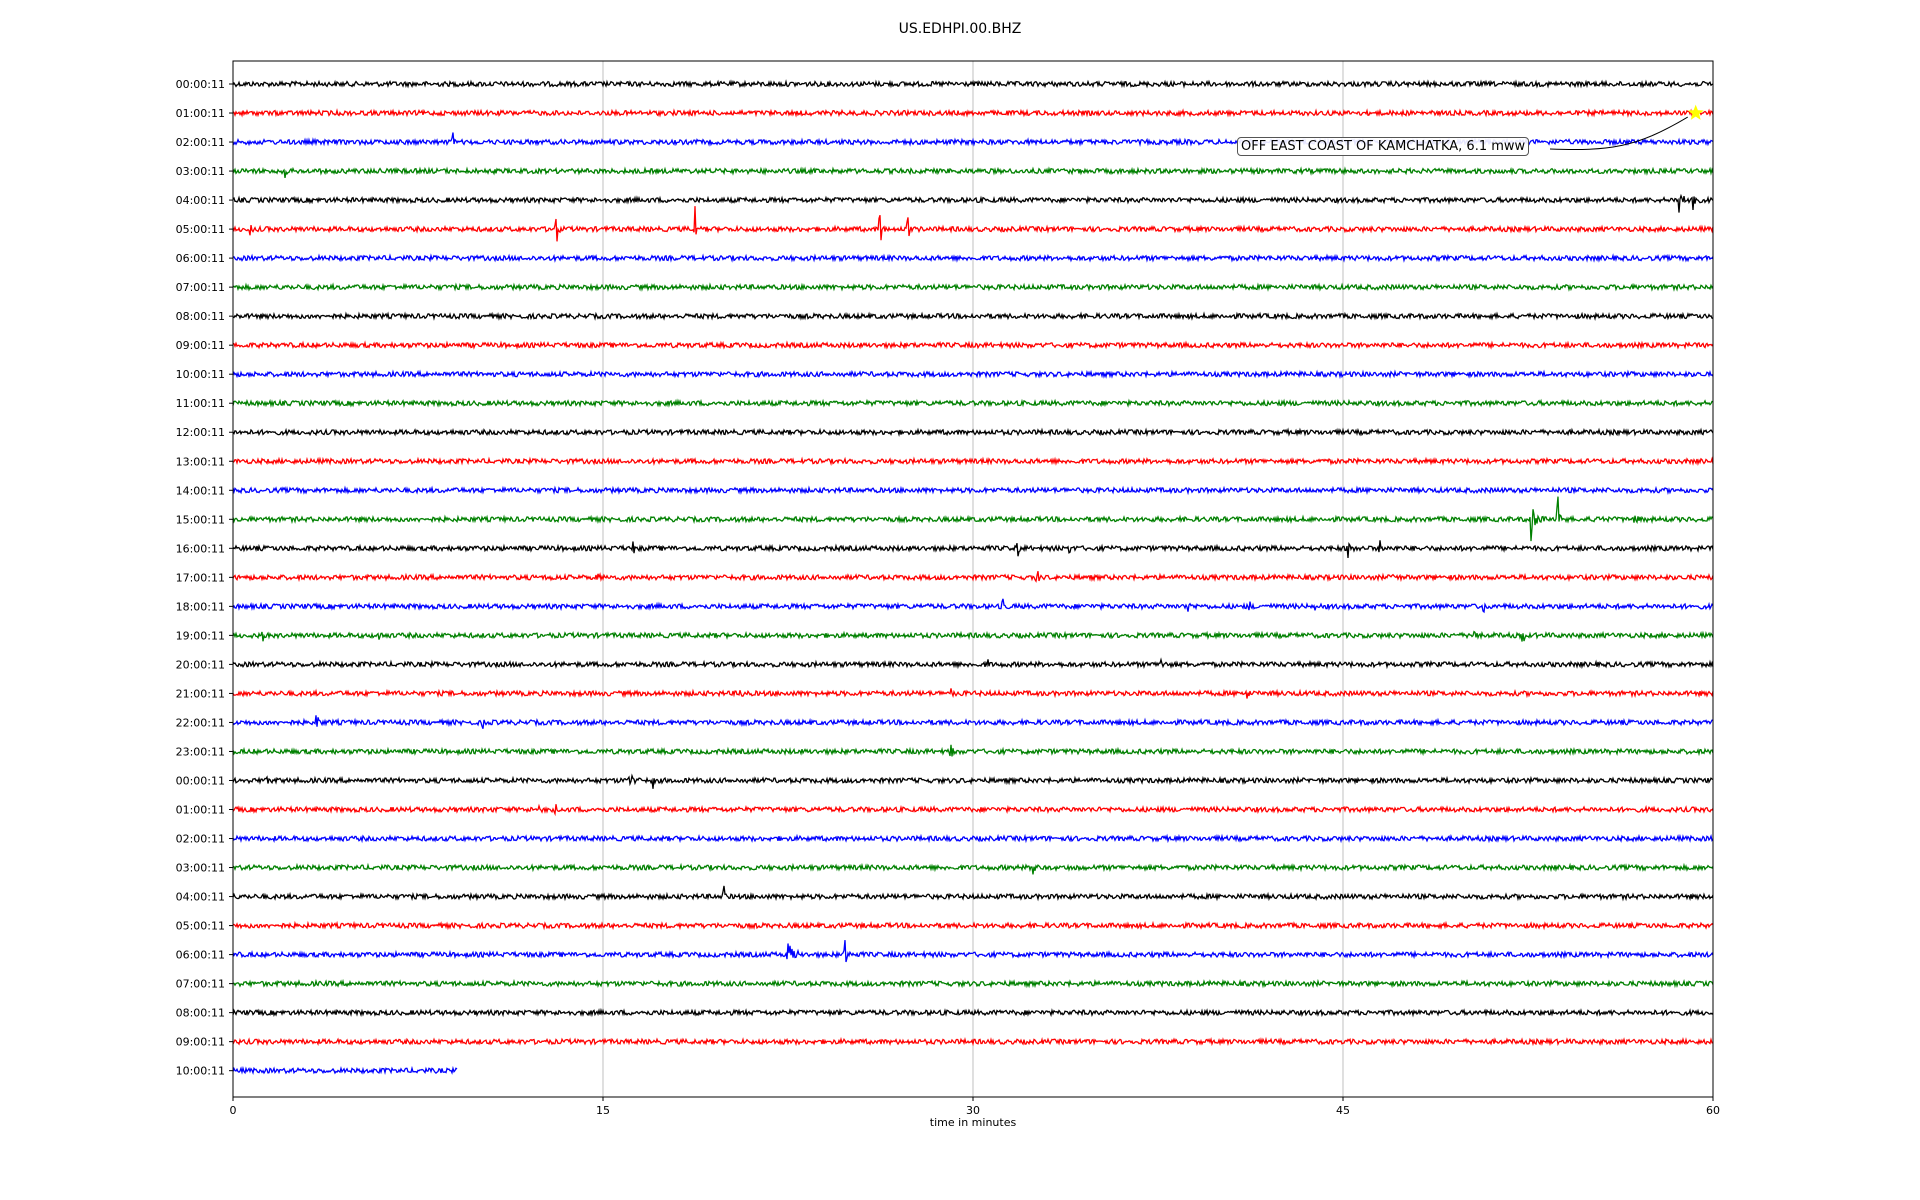 This screenshot has width=1920, height=1200. I want to click on y-tick-label: 16:00:11, so click(200, 548).